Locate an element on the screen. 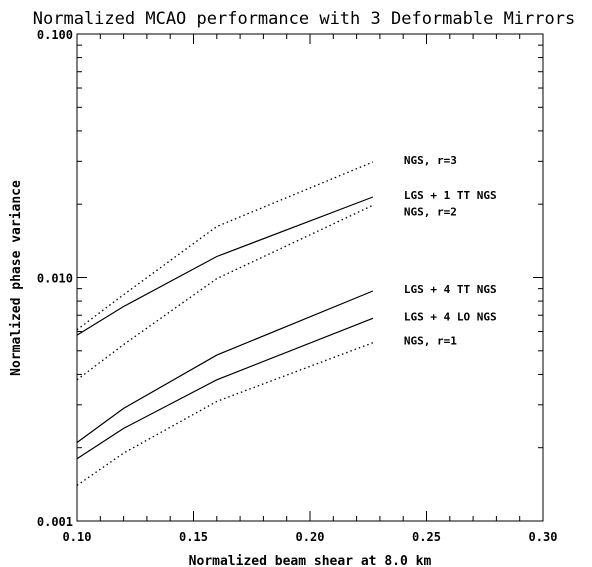 The image size is (592, 567). series-label-4: LGS + 4 LO NGS is located at coordinates (450, 316).